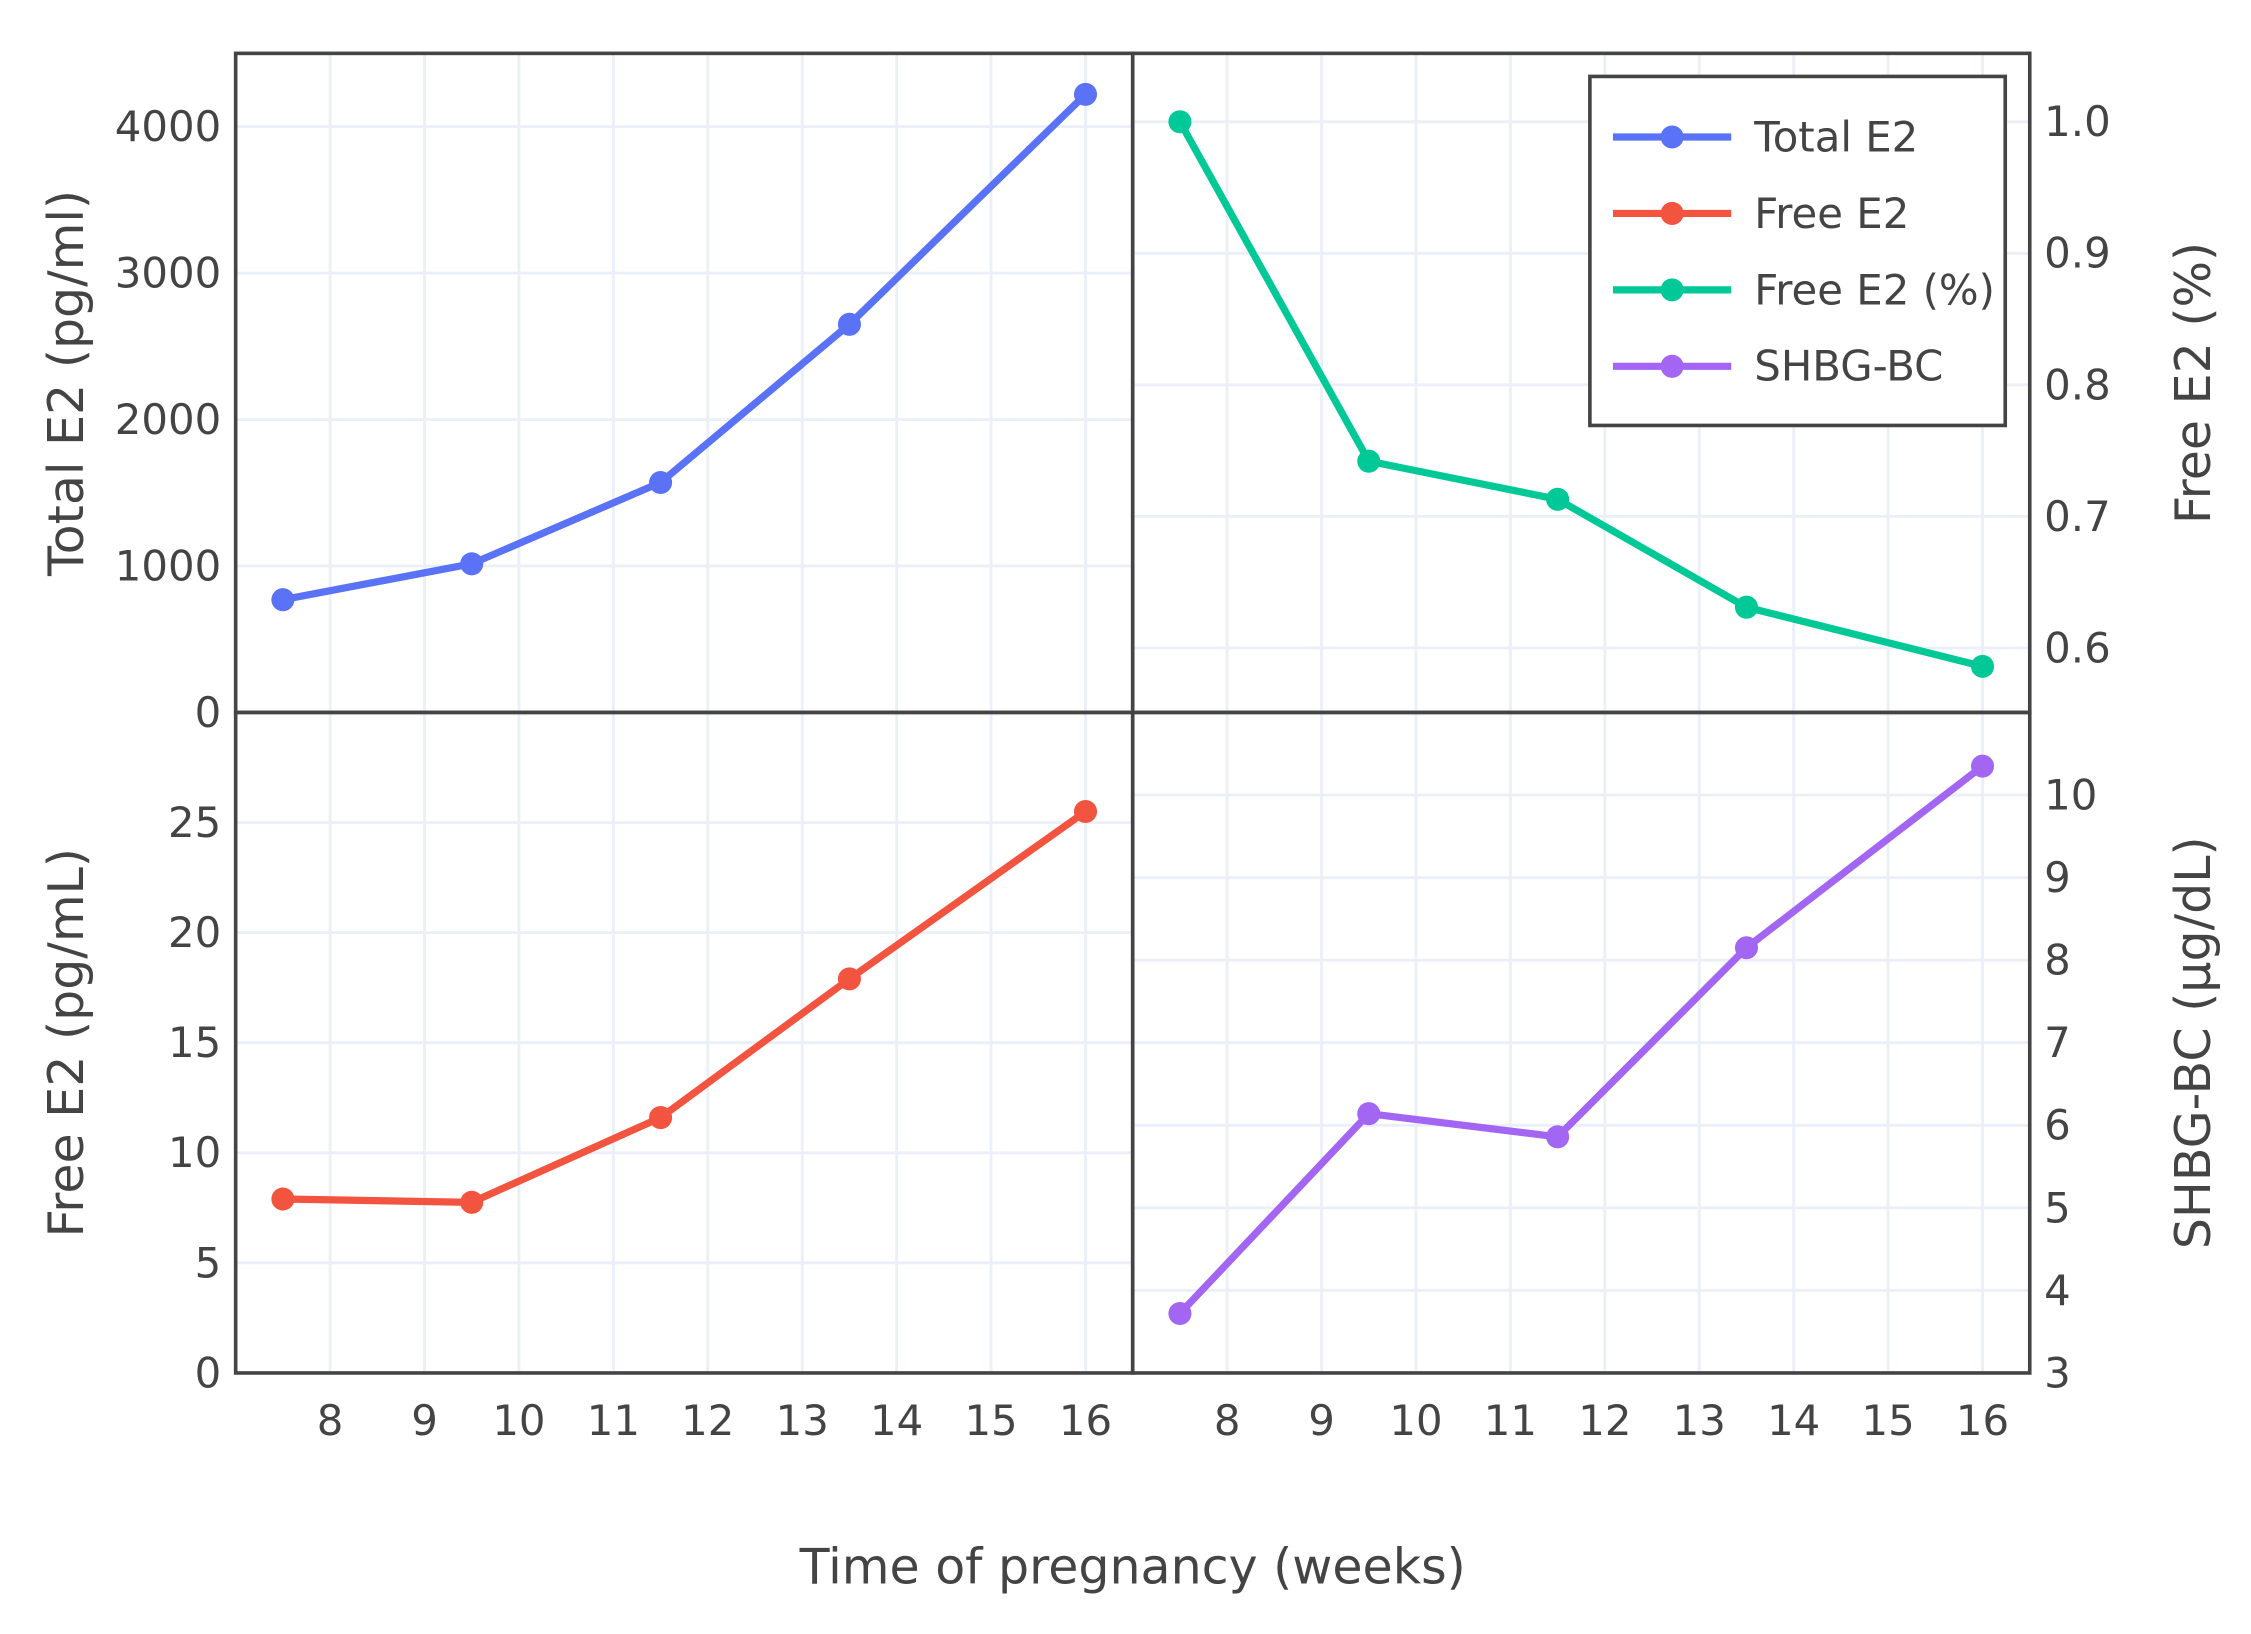 Image resolution: width=2251 pixels, height=1634 pixels. I want to click on x-axis-label: Time of pregnancy (weeks), so click(1132, 1567).